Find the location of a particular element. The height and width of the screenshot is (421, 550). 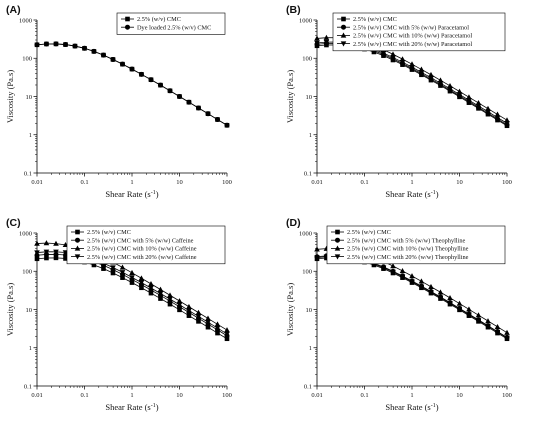

y-tick-label: 100 is located at coordinates (307, 59).